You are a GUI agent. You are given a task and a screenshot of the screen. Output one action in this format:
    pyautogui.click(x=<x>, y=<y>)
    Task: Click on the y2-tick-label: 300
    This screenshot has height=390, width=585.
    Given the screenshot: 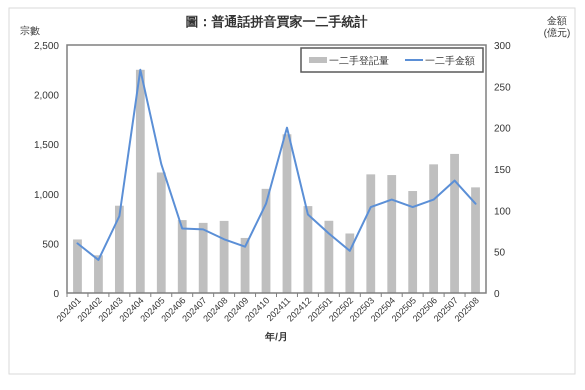 What is the action you would take?
    pyautogui.click(x=503, y=46)
    